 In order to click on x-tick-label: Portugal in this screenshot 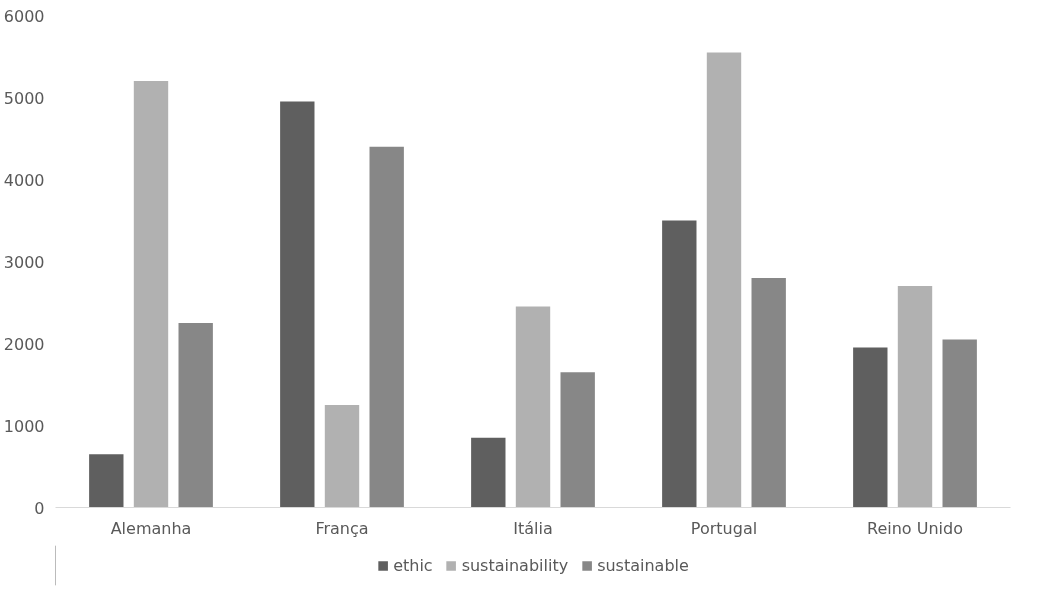, I will do `click(724, 528)`.